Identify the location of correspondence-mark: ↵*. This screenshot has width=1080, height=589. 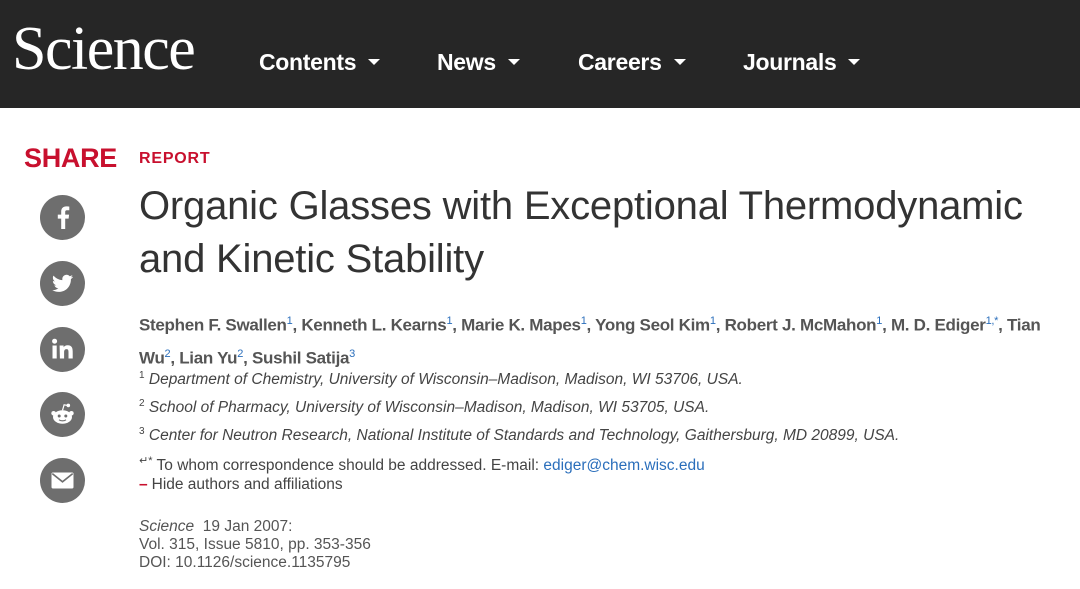
(146, 461).